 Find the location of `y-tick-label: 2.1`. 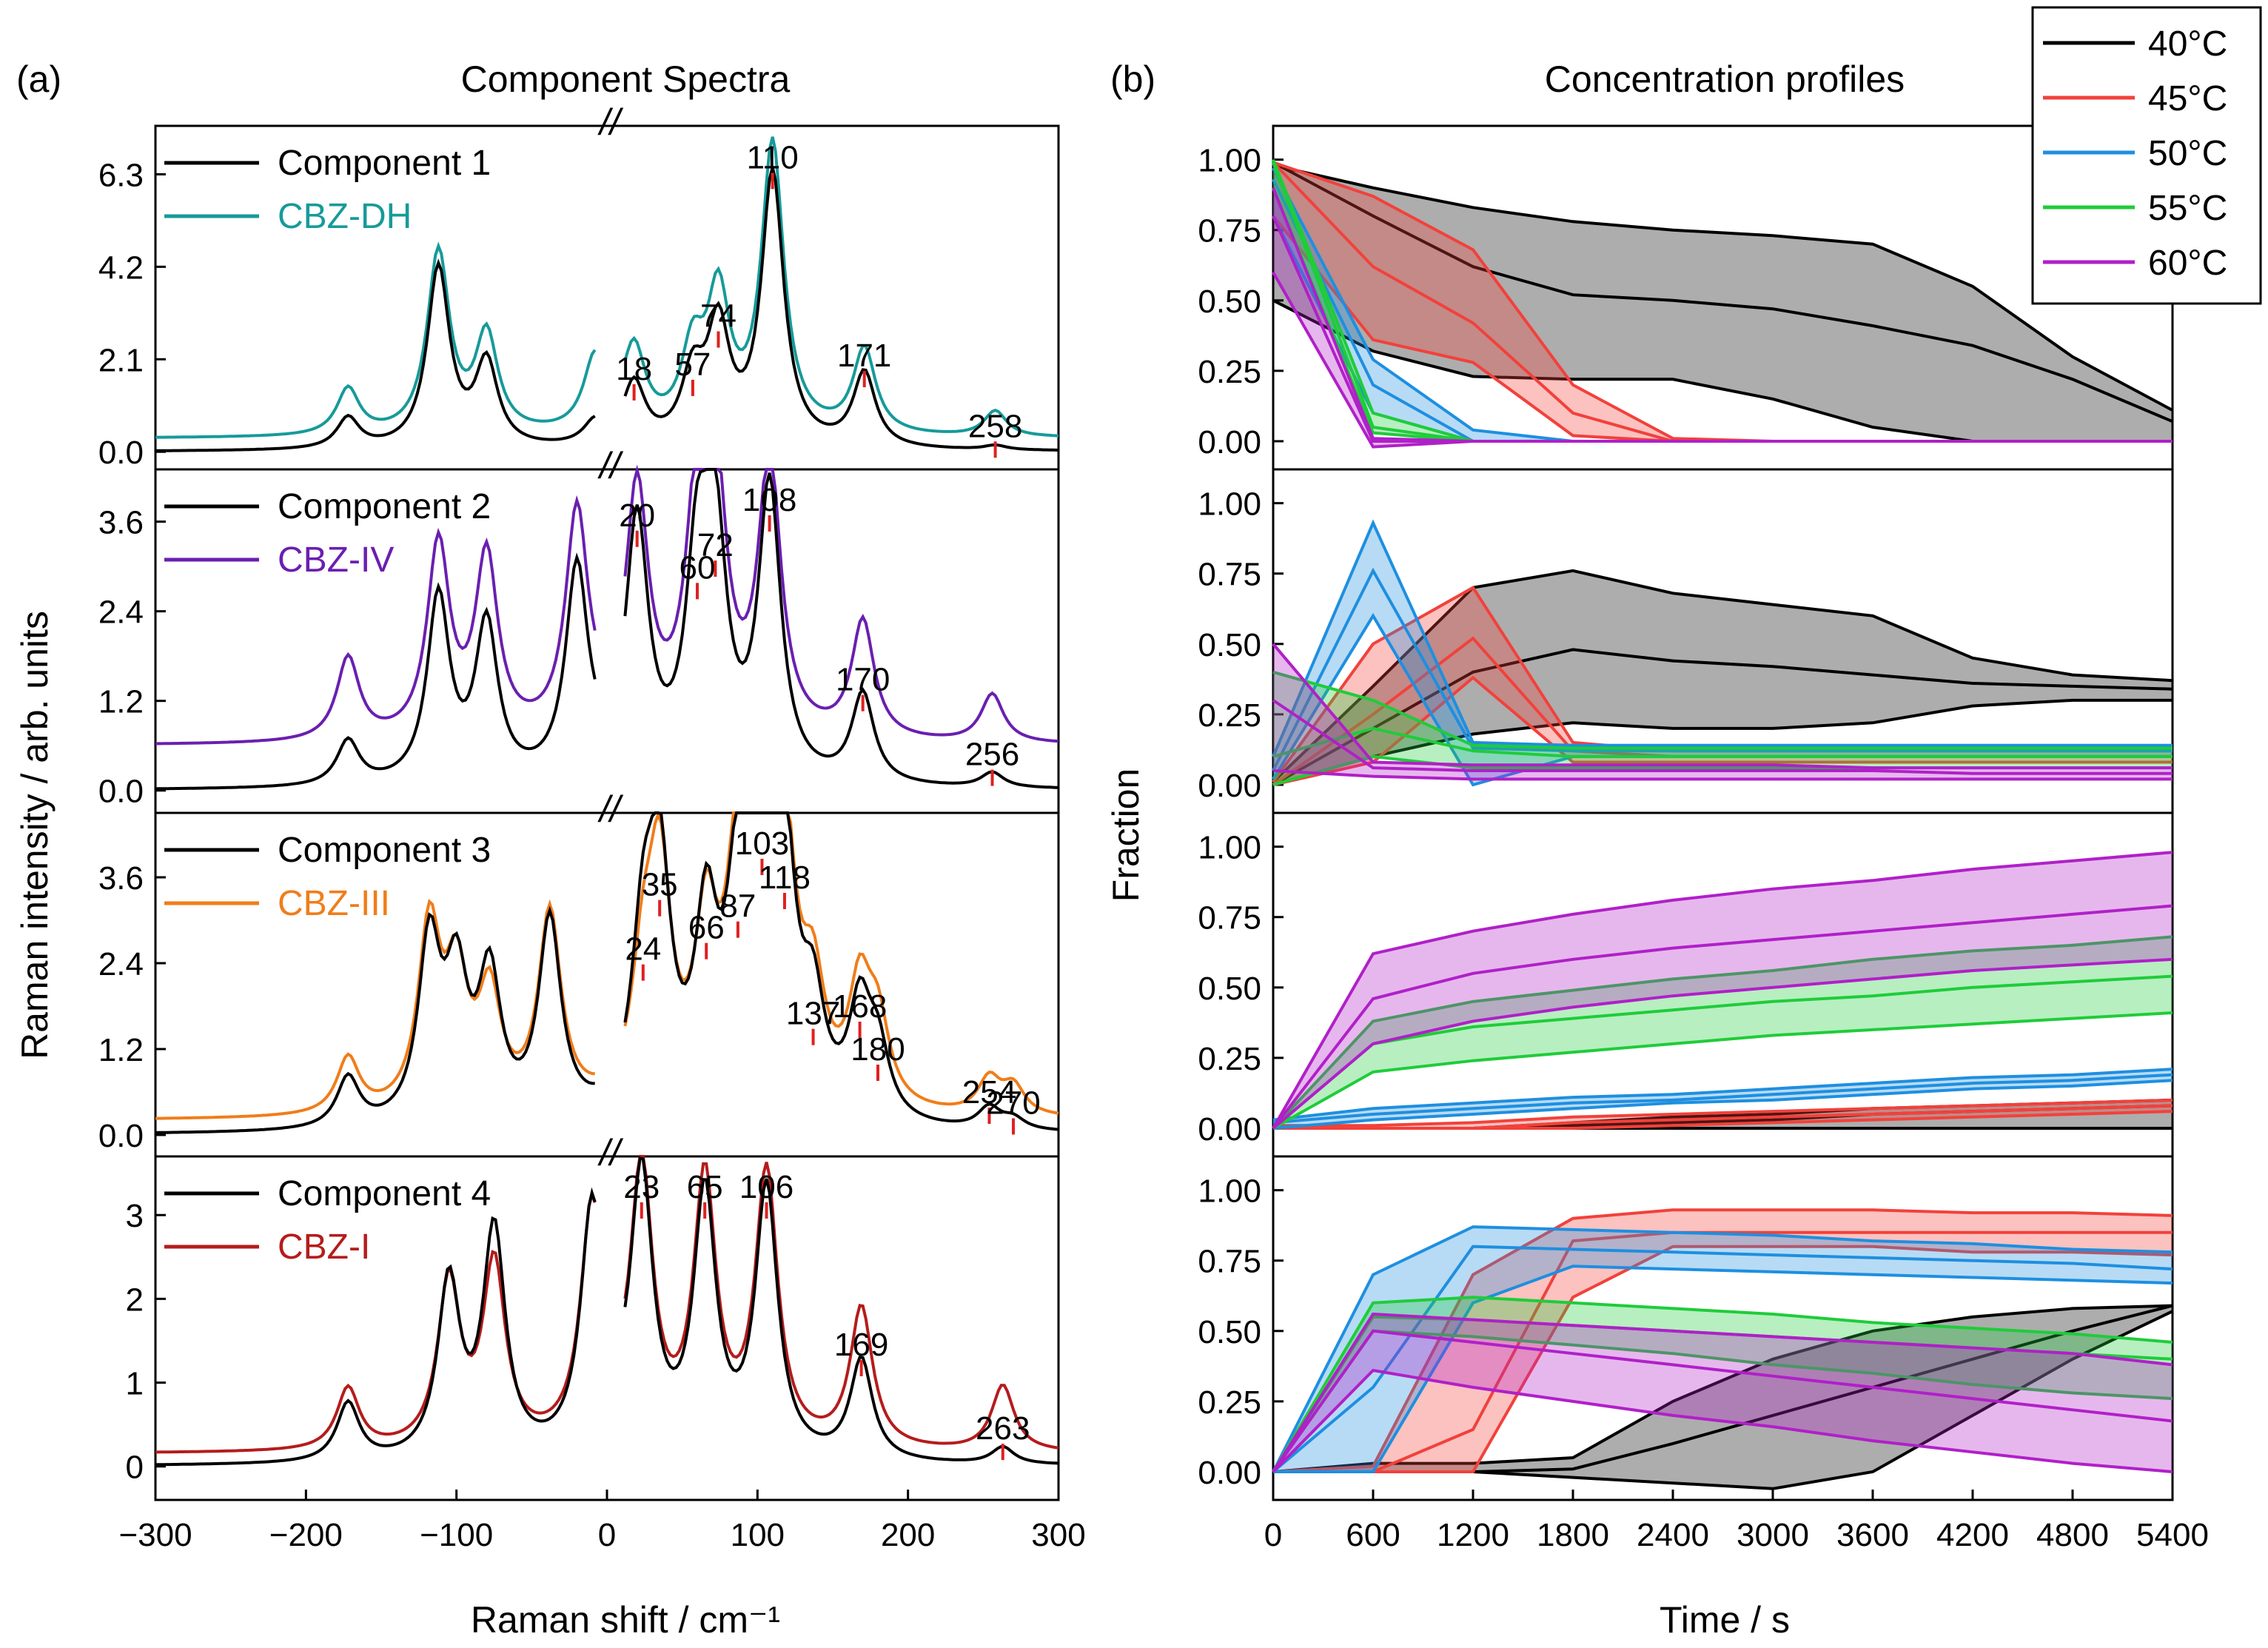

y-tick-label: 2.1 is located at coordinates (121, 360).